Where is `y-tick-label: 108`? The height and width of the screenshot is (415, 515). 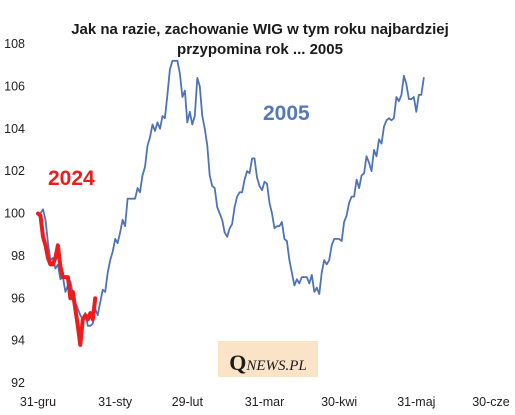
y-tick-label: 108 is located at coordinates (14, 44).